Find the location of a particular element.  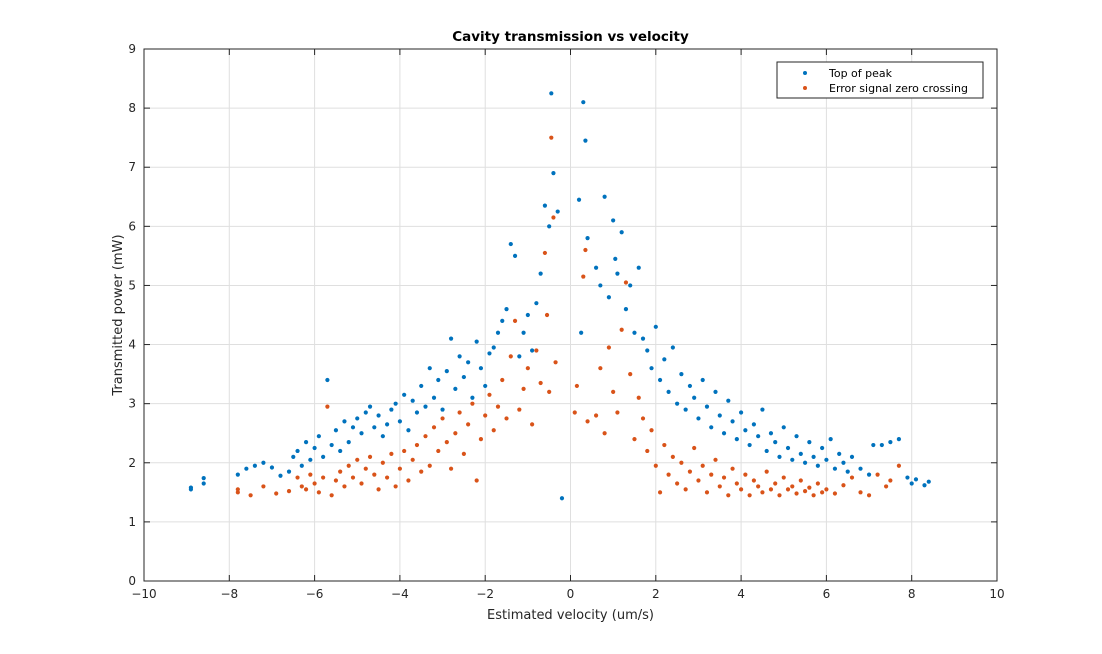

y-tick-label: 9 is located at coordinates (132, 49).